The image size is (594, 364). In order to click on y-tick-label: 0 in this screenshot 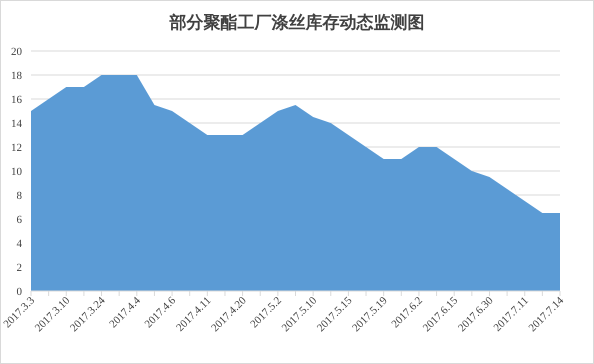, I will do `click(19, 292)`.